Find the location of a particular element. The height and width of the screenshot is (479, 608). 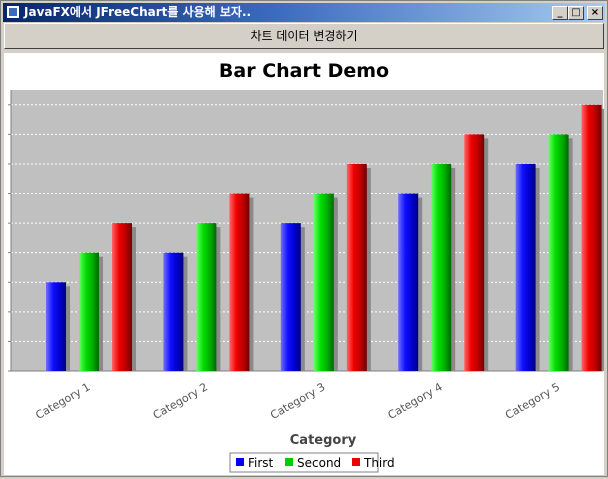

x-axis-label: Category is located at coordinates (323, 440).